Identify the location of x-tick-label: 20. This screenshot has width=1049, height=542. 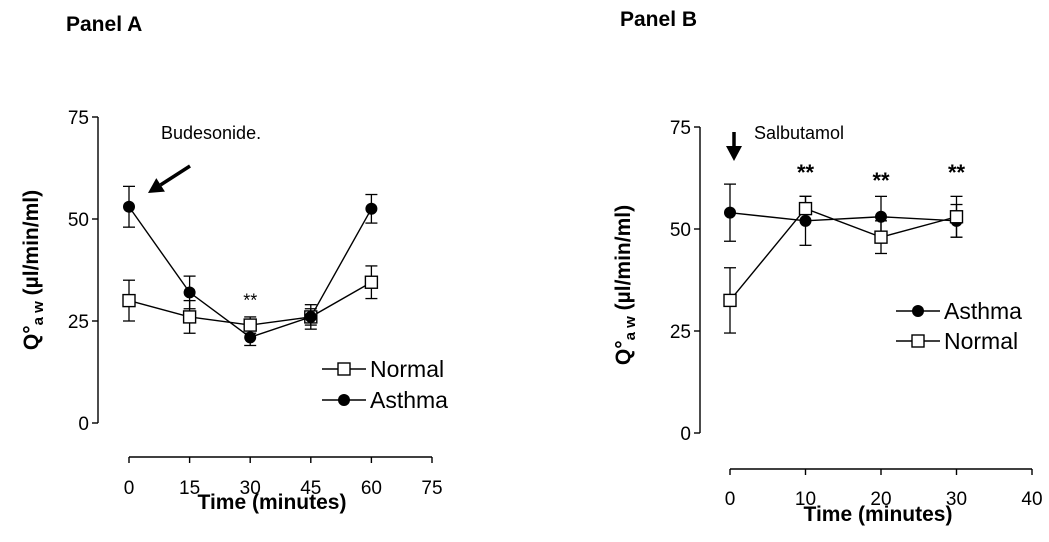
(880, 499).